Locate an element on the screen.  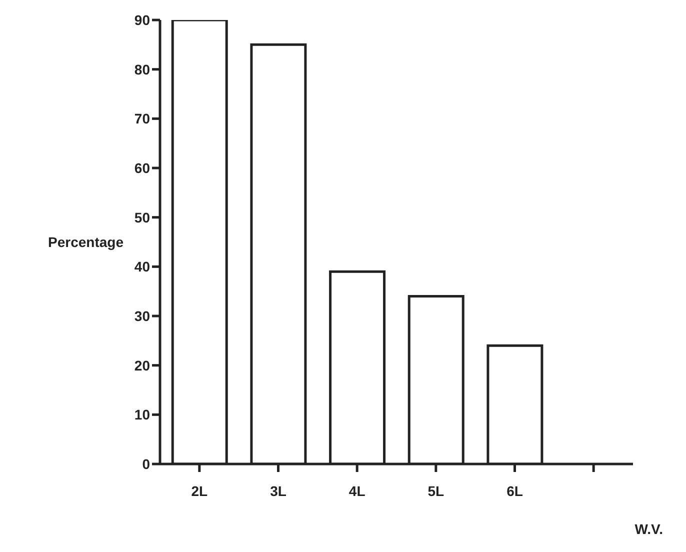
x-tick-label: 2L is located at coordinates (199, 490).